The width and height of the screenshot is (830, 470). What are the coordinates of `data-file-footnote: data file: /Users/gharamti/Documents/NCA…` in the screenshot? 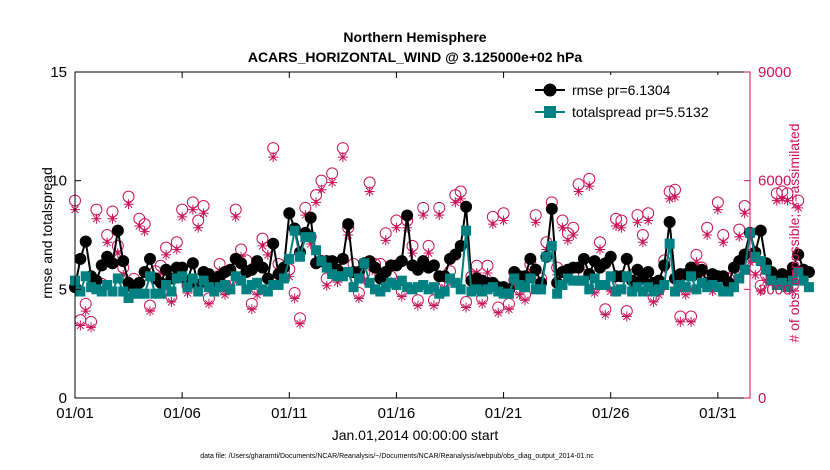 It's located at (397, 456).